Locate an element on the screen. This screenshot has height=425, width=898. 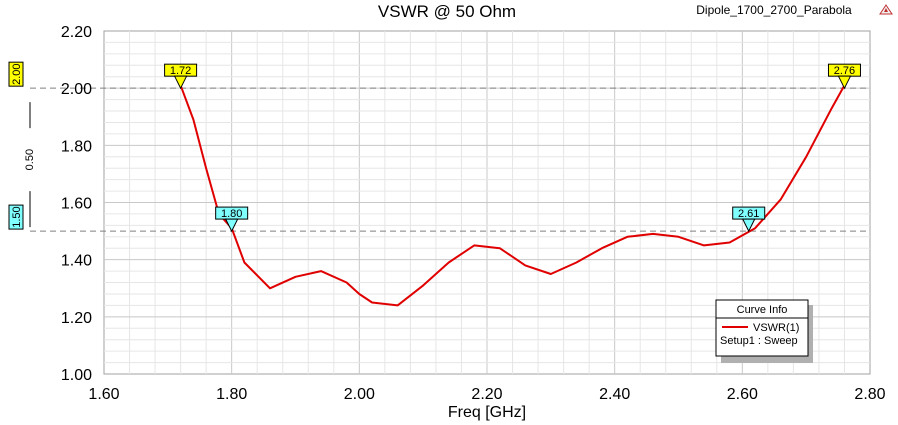
x-tick-labels: 1.60 1.80 2.00 2.20 2.40 2.60 2.80 is located at coordinates (486, 394).